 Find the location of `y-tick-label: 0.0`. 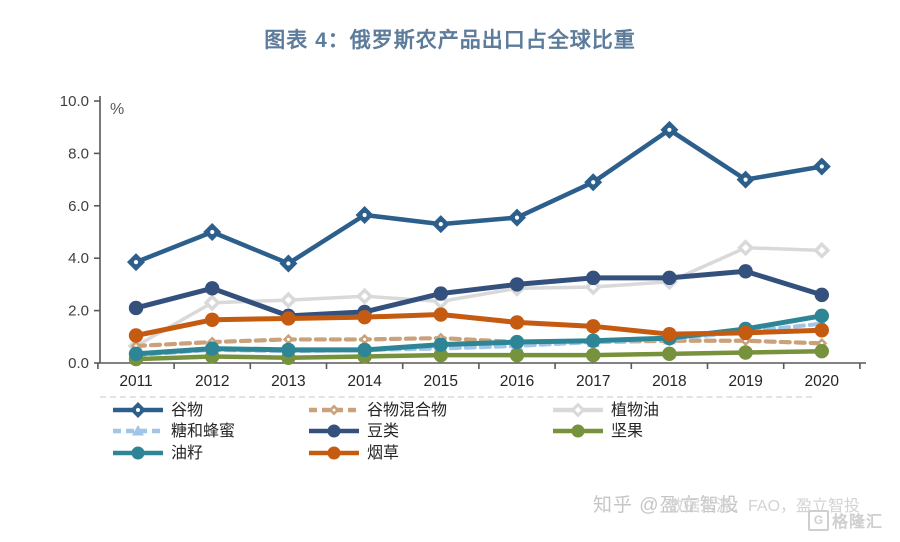

y-tick-label: 0.0 is located at coordinates (78, 363).